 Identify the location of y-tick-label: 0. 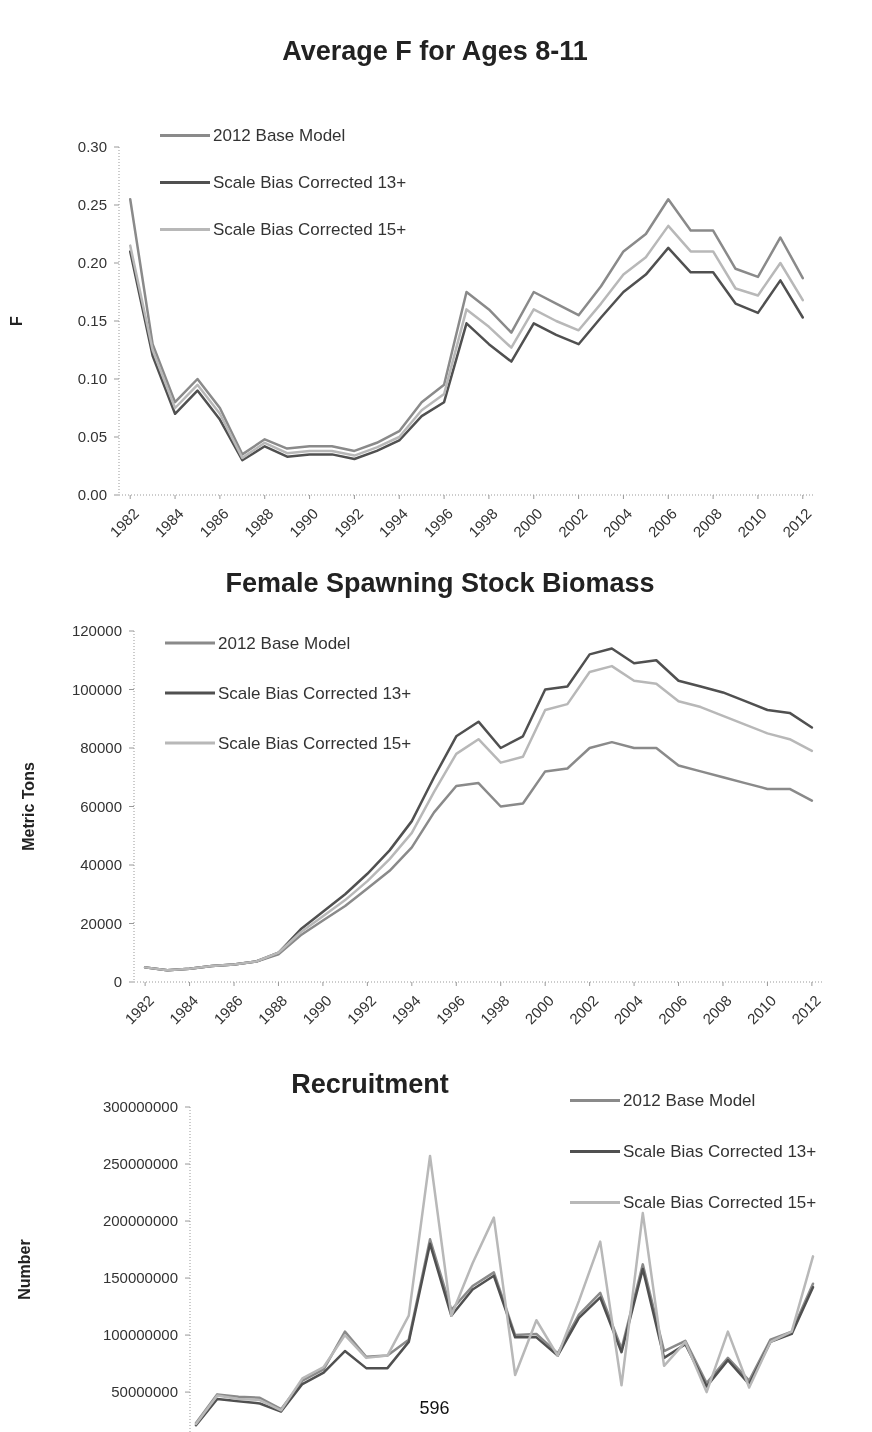
(117, 982).